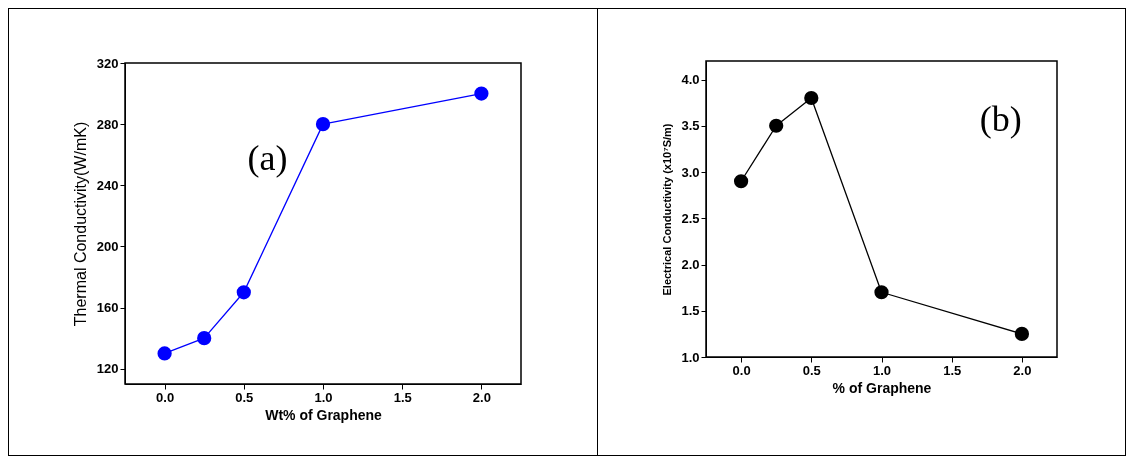 The image size is (1132, 456). I want to click on y-tick-label: 2.5, so click(690, 218).